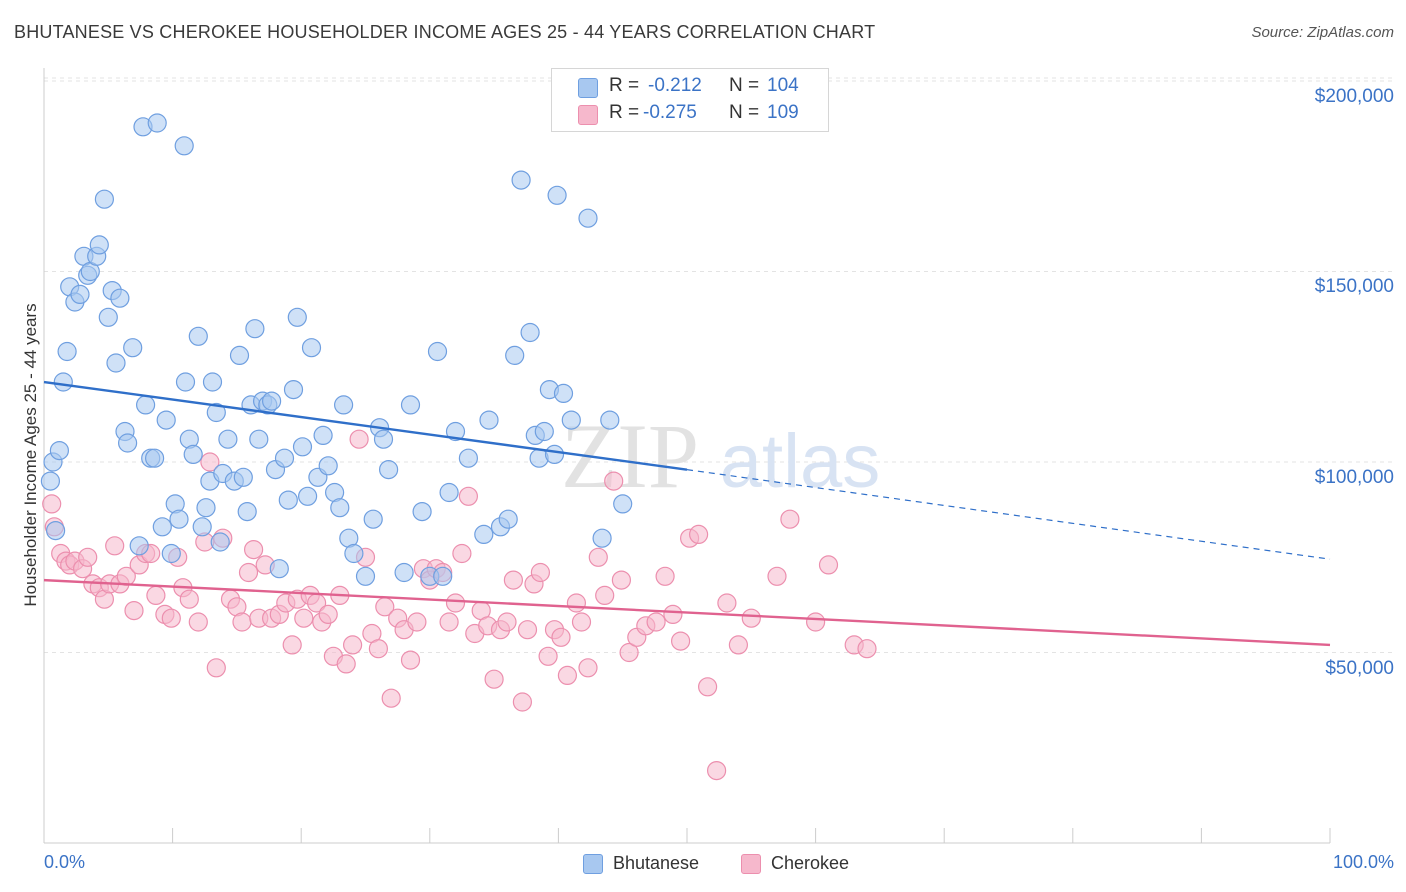 Image resolution: width=1406 pixels, height=892 pixels. I want to click on legend-item-cherokee: Cherokee, so click(806, 864).